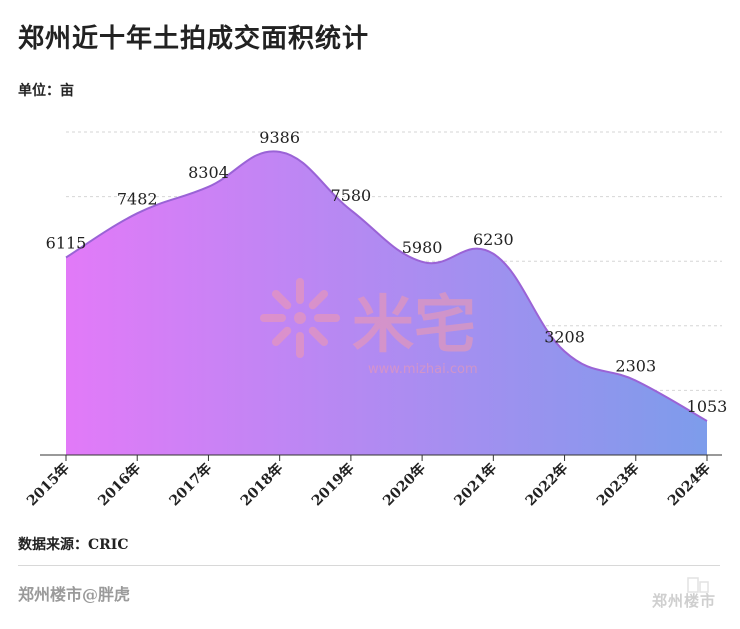 Image resolution: width=740 pixels, height=629 pixels. Describe the element at coordinates (46, 91) in the screenshot. I see `unit-label: 单位：亩` at that location.